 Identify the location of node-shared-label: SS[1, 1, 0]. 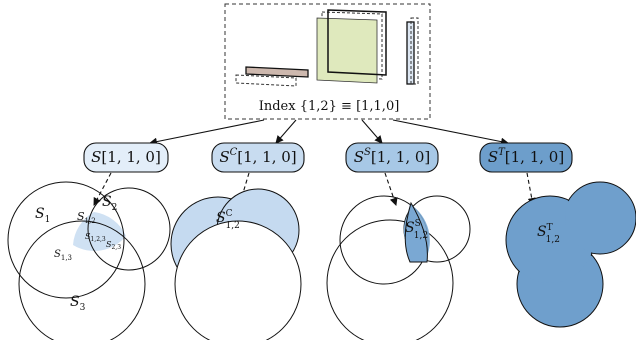
(392, 156).